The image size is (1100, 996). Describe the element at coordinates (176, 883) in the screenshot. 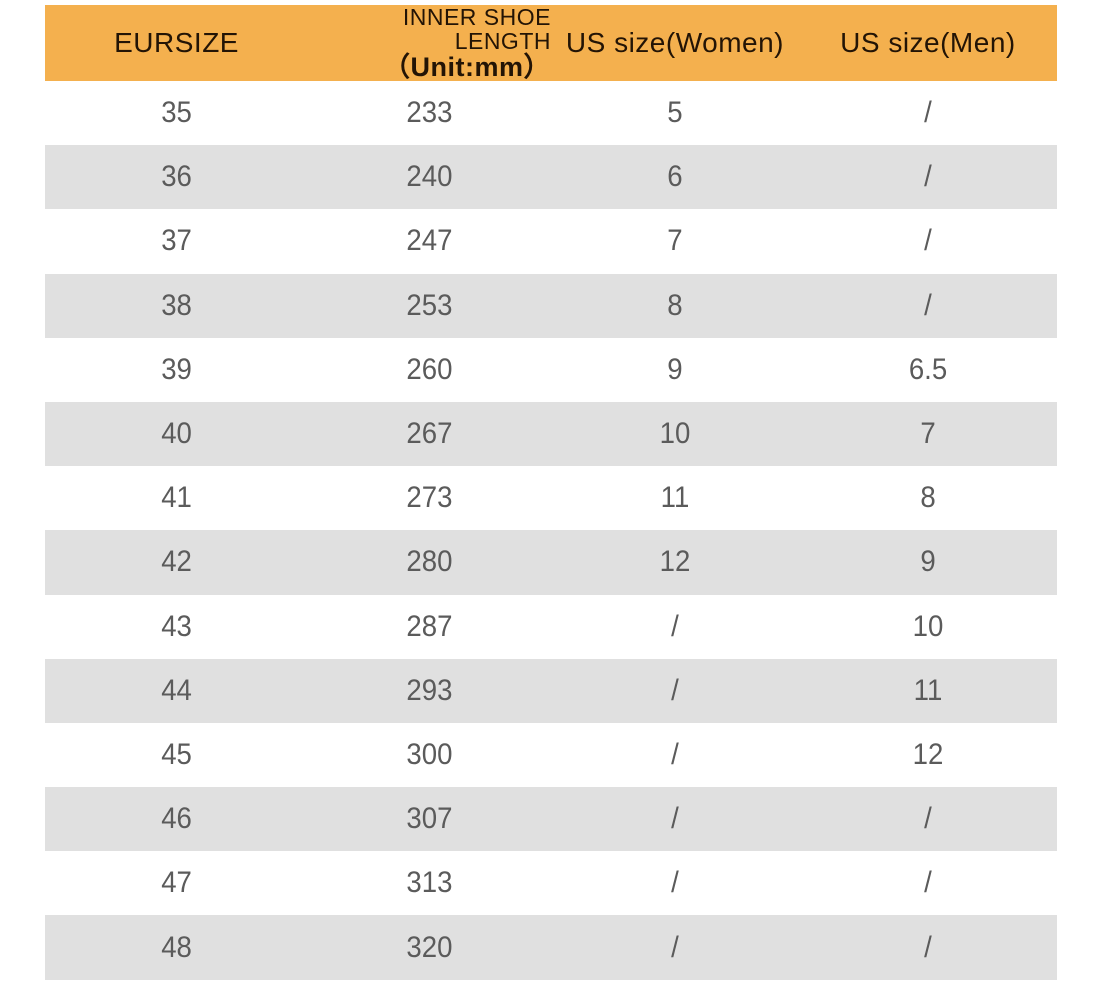

I see `table-cell: 47` at that location.